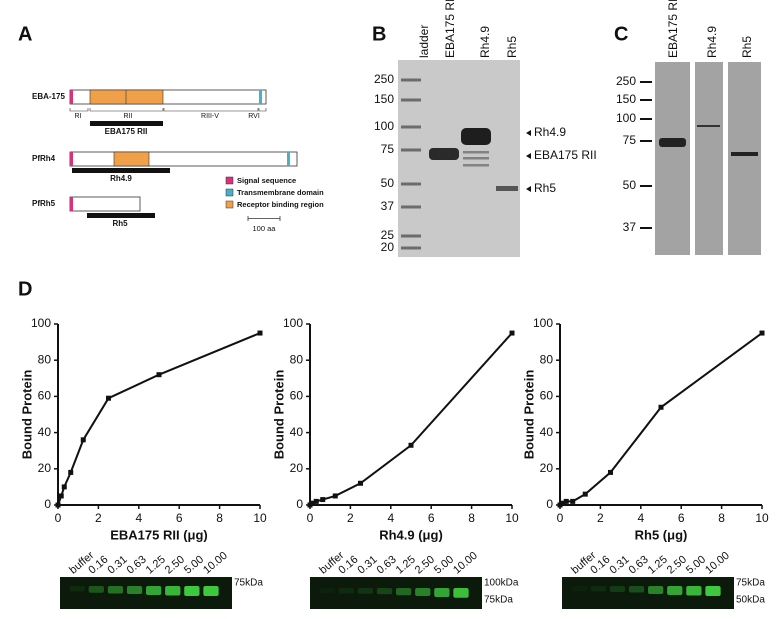  Describe the element at coordinates (121, 178) in the screenshot. I see `construct-label: Rh4.9` at that location.